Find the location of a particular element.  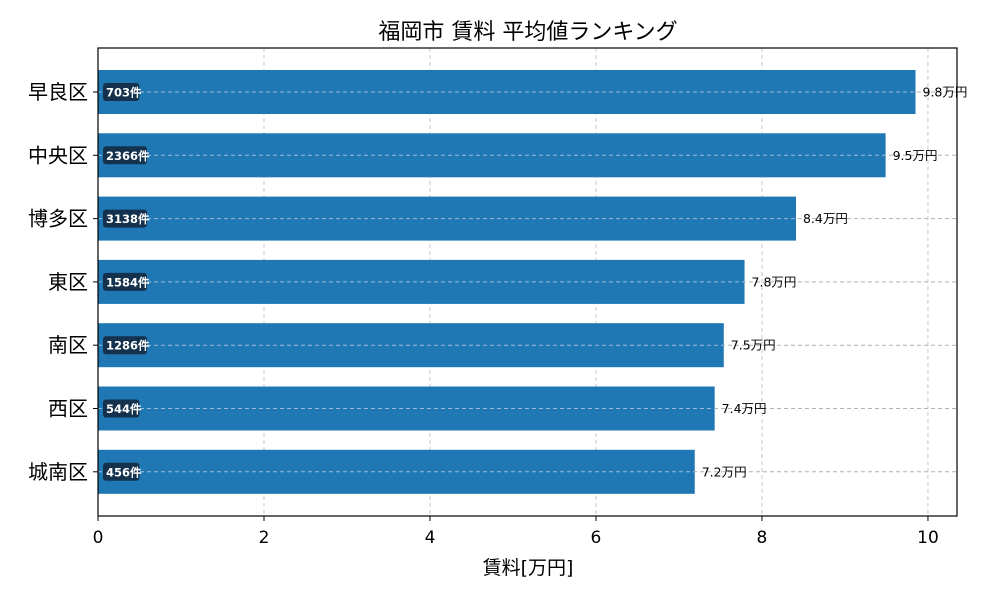

count-label: 3138件 is located at coordinates (128, 219).